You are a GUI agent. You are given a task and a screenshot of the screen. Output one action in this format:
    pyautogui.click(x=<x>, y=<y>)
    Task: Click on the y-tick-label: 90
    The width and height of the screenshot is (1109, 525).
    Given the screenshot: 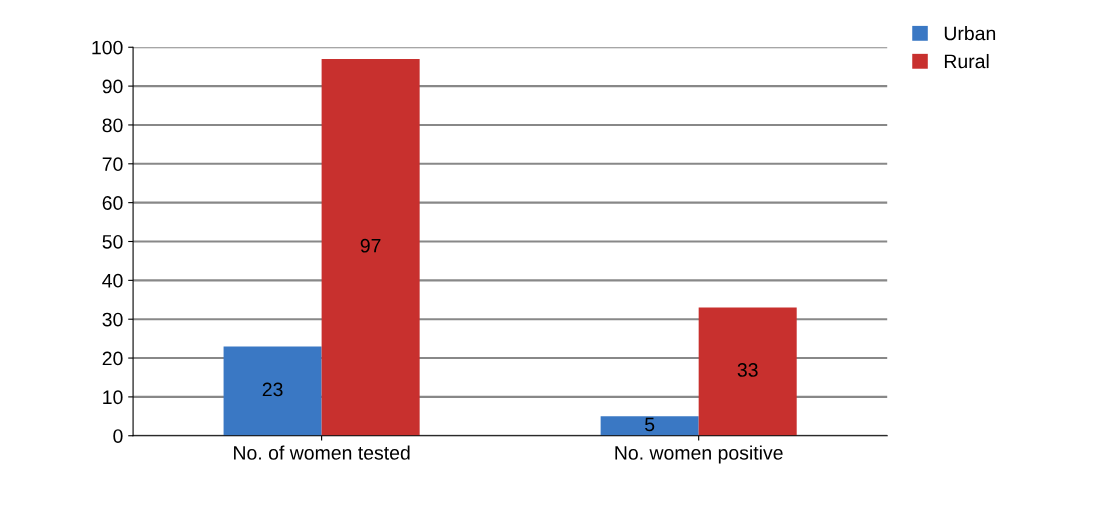 What is the action you would take?
    pyautogui.click(x=112, y=86)
    